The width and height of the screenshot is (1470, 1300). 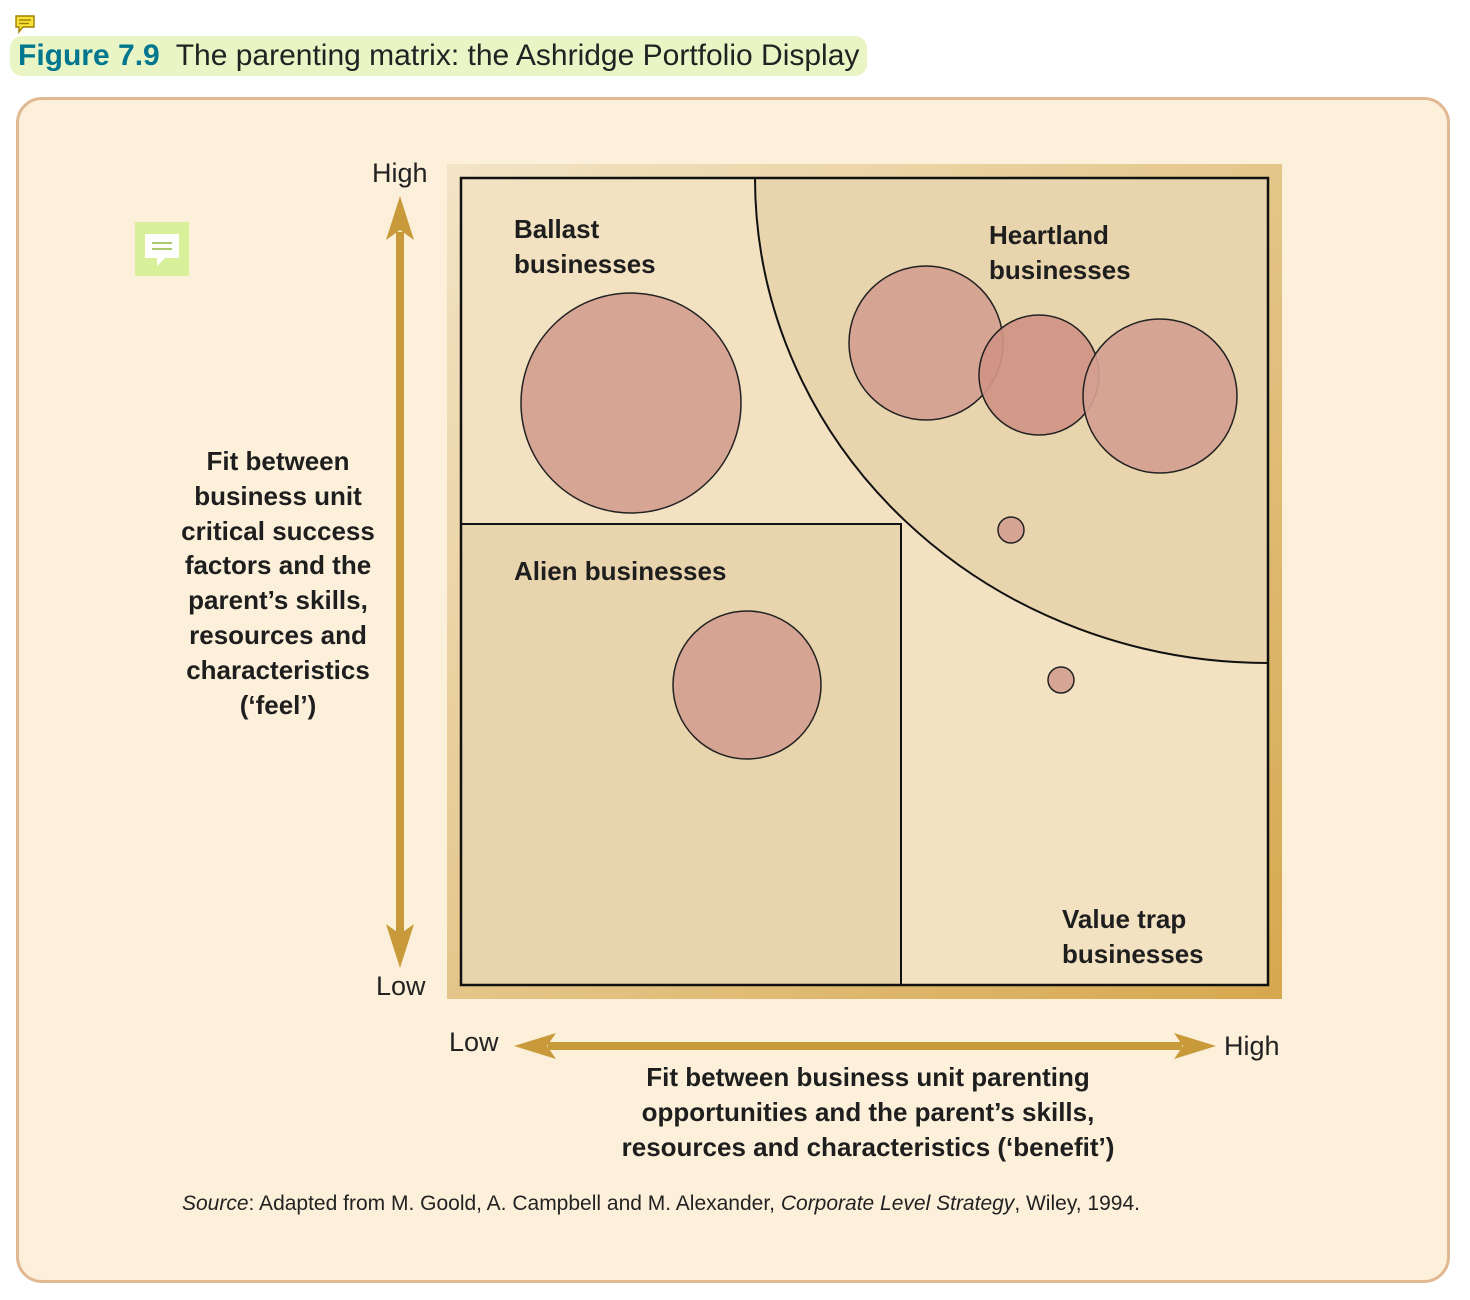 I want to click on source-book-title: Corporate Level Strategy, so click(x=897, y=1203).